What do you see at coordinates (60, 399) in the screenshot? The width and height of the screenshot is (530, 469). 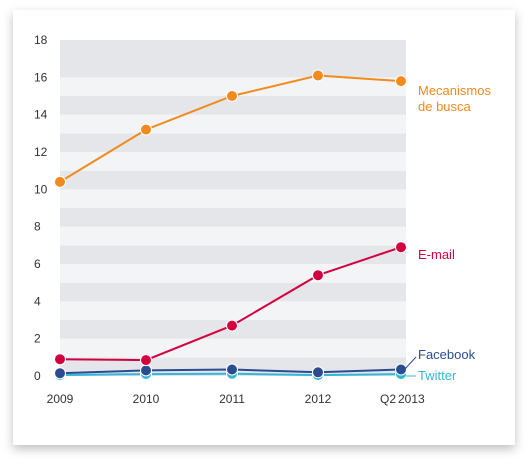 I see `x-tick-label: 2009` at bounding box center [60, 399].